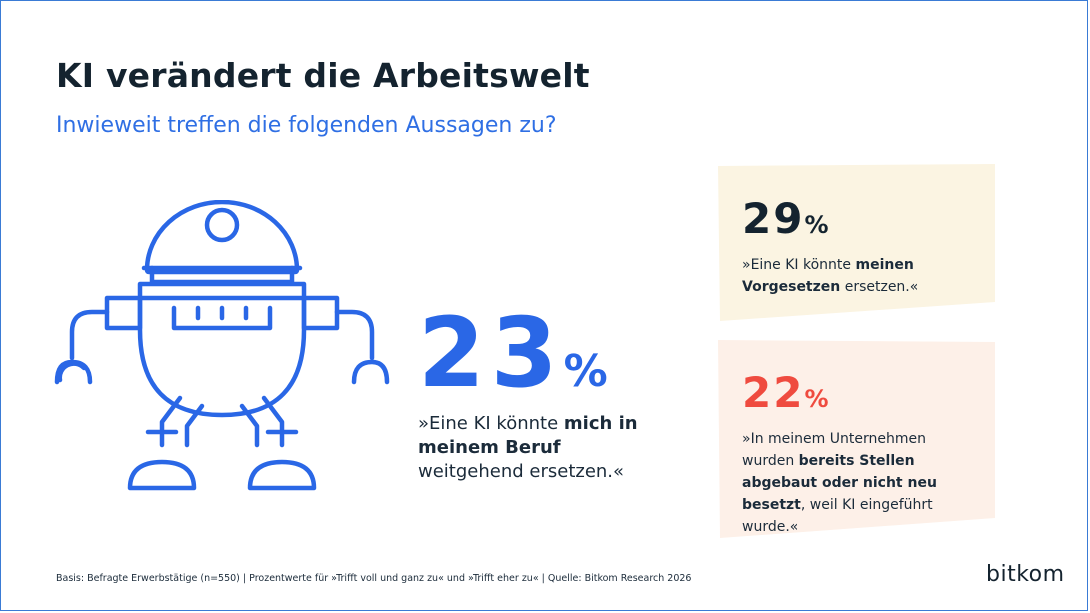  I want to click on robot-icon, so click(222, 345).